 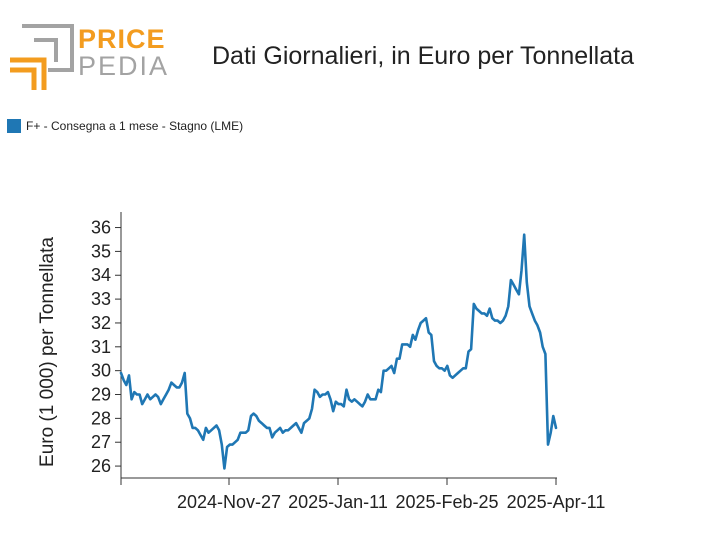 What do you see at coordinates (229, 502) in the screenshot?
I see `x-tick-label: 2024-Nov-27` at bounding box center [229, 502].